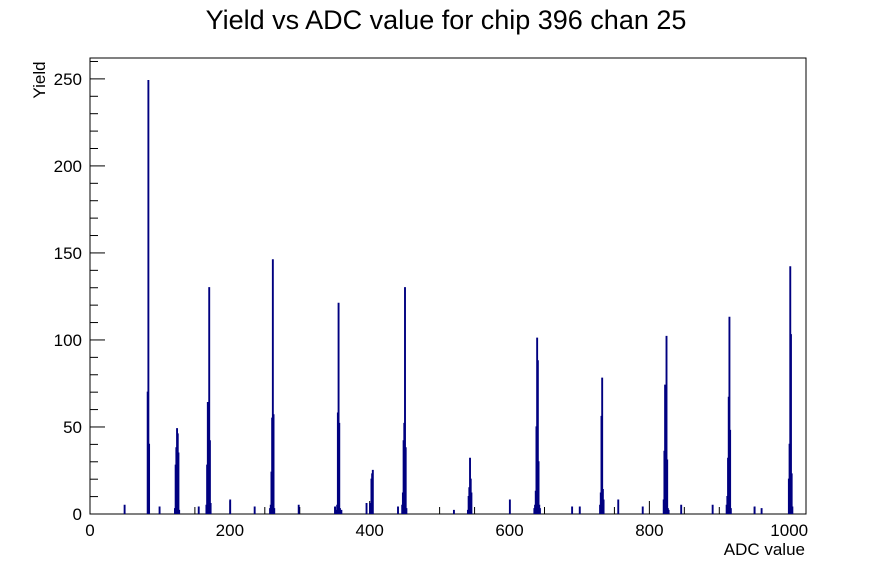 This screenshot has height=572, width=896. I want to click on y-axis-label: Yield, so click(39, 79).